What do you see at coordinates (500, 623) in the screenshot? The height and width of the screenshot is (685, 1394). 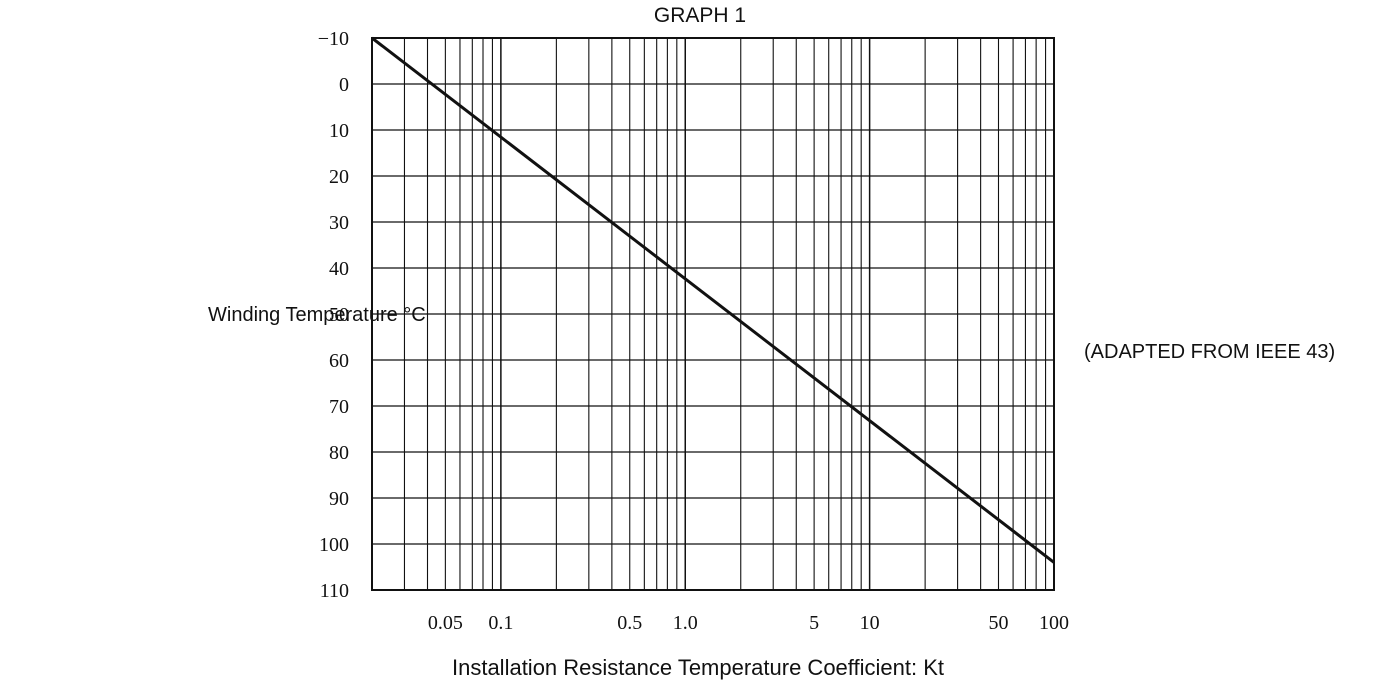 I see `x-tick-label: 0.1` at bounding box center [500, 623].